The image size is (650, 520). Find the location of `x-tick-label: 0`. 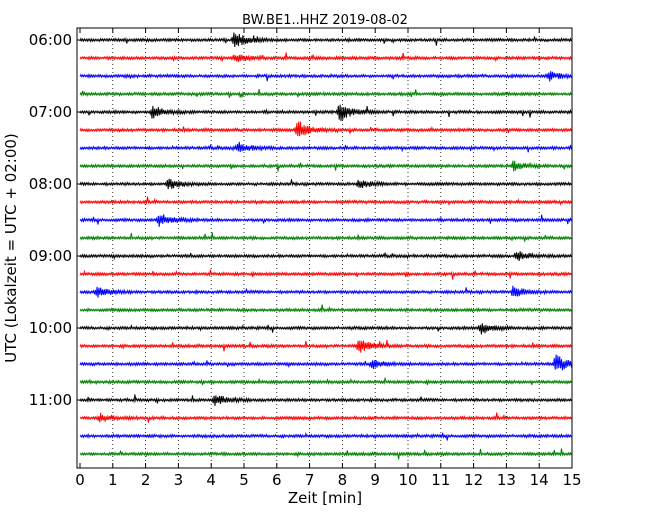

x-tick-label: 0 is located at coordinates (80, 480).